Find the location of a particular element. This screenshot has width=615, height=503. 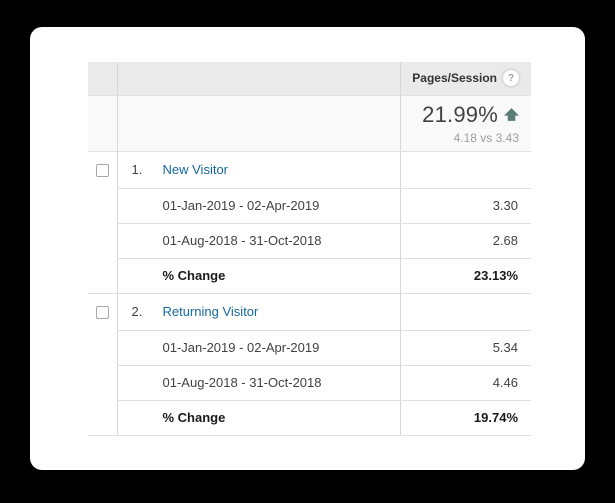

header-dimension-spacer is located at coordinates (258, 79).